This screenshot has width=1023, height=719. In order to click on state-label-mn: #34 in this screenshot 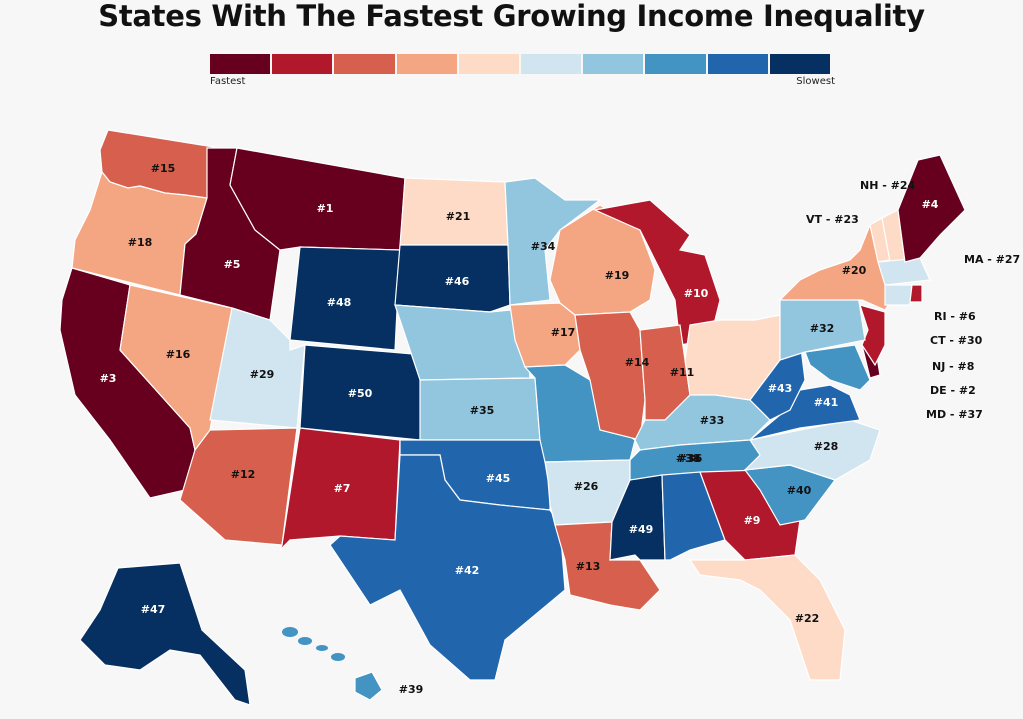, I will do `click(543, 246)`.